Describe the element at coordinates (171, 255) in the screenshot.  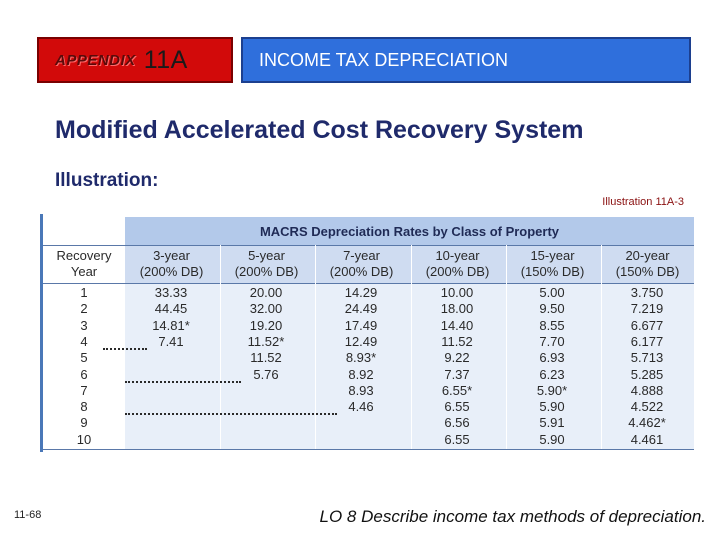
I see `column-header-class: 3-year` at that location.